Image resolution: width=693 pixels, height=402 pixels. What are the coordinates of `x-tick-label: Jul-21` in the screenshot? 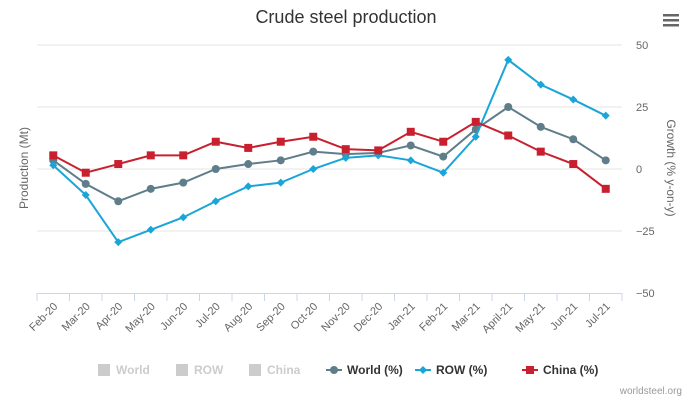 It's located at (598, 316).